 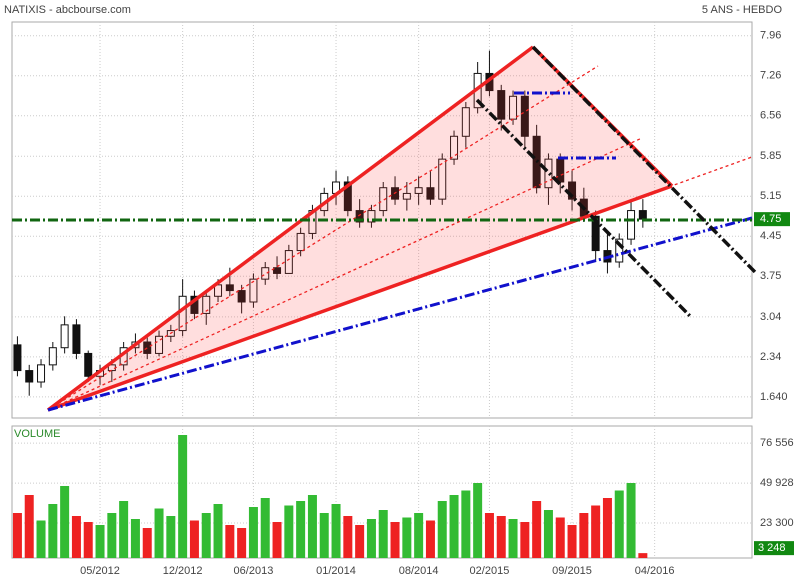 I want to click on x-tick-label: 12/2012, so click(x=183, y=571).